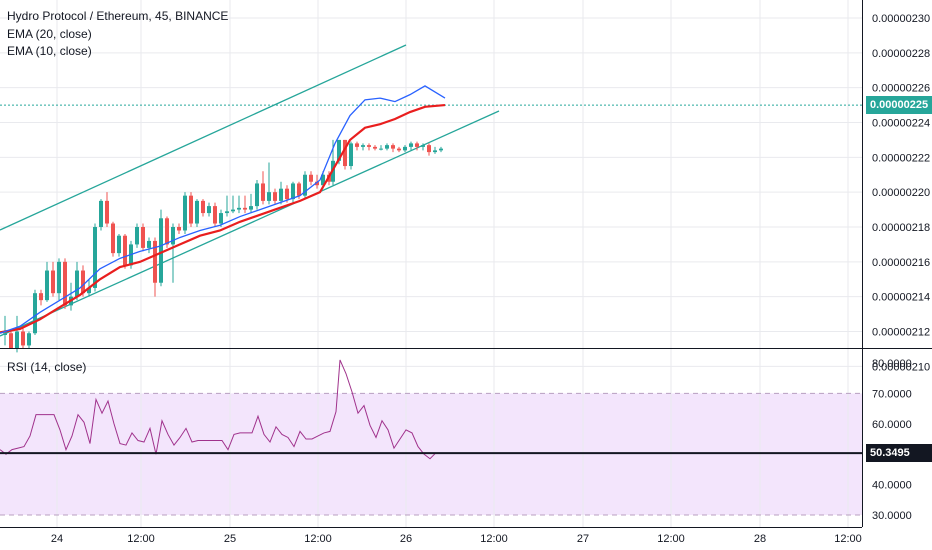 The width and height of the screenshot is (932, 550). Describe the element at coordinates (901, 193) in the screenshot. I see `price-tick-label: 0.00000220` at that location.